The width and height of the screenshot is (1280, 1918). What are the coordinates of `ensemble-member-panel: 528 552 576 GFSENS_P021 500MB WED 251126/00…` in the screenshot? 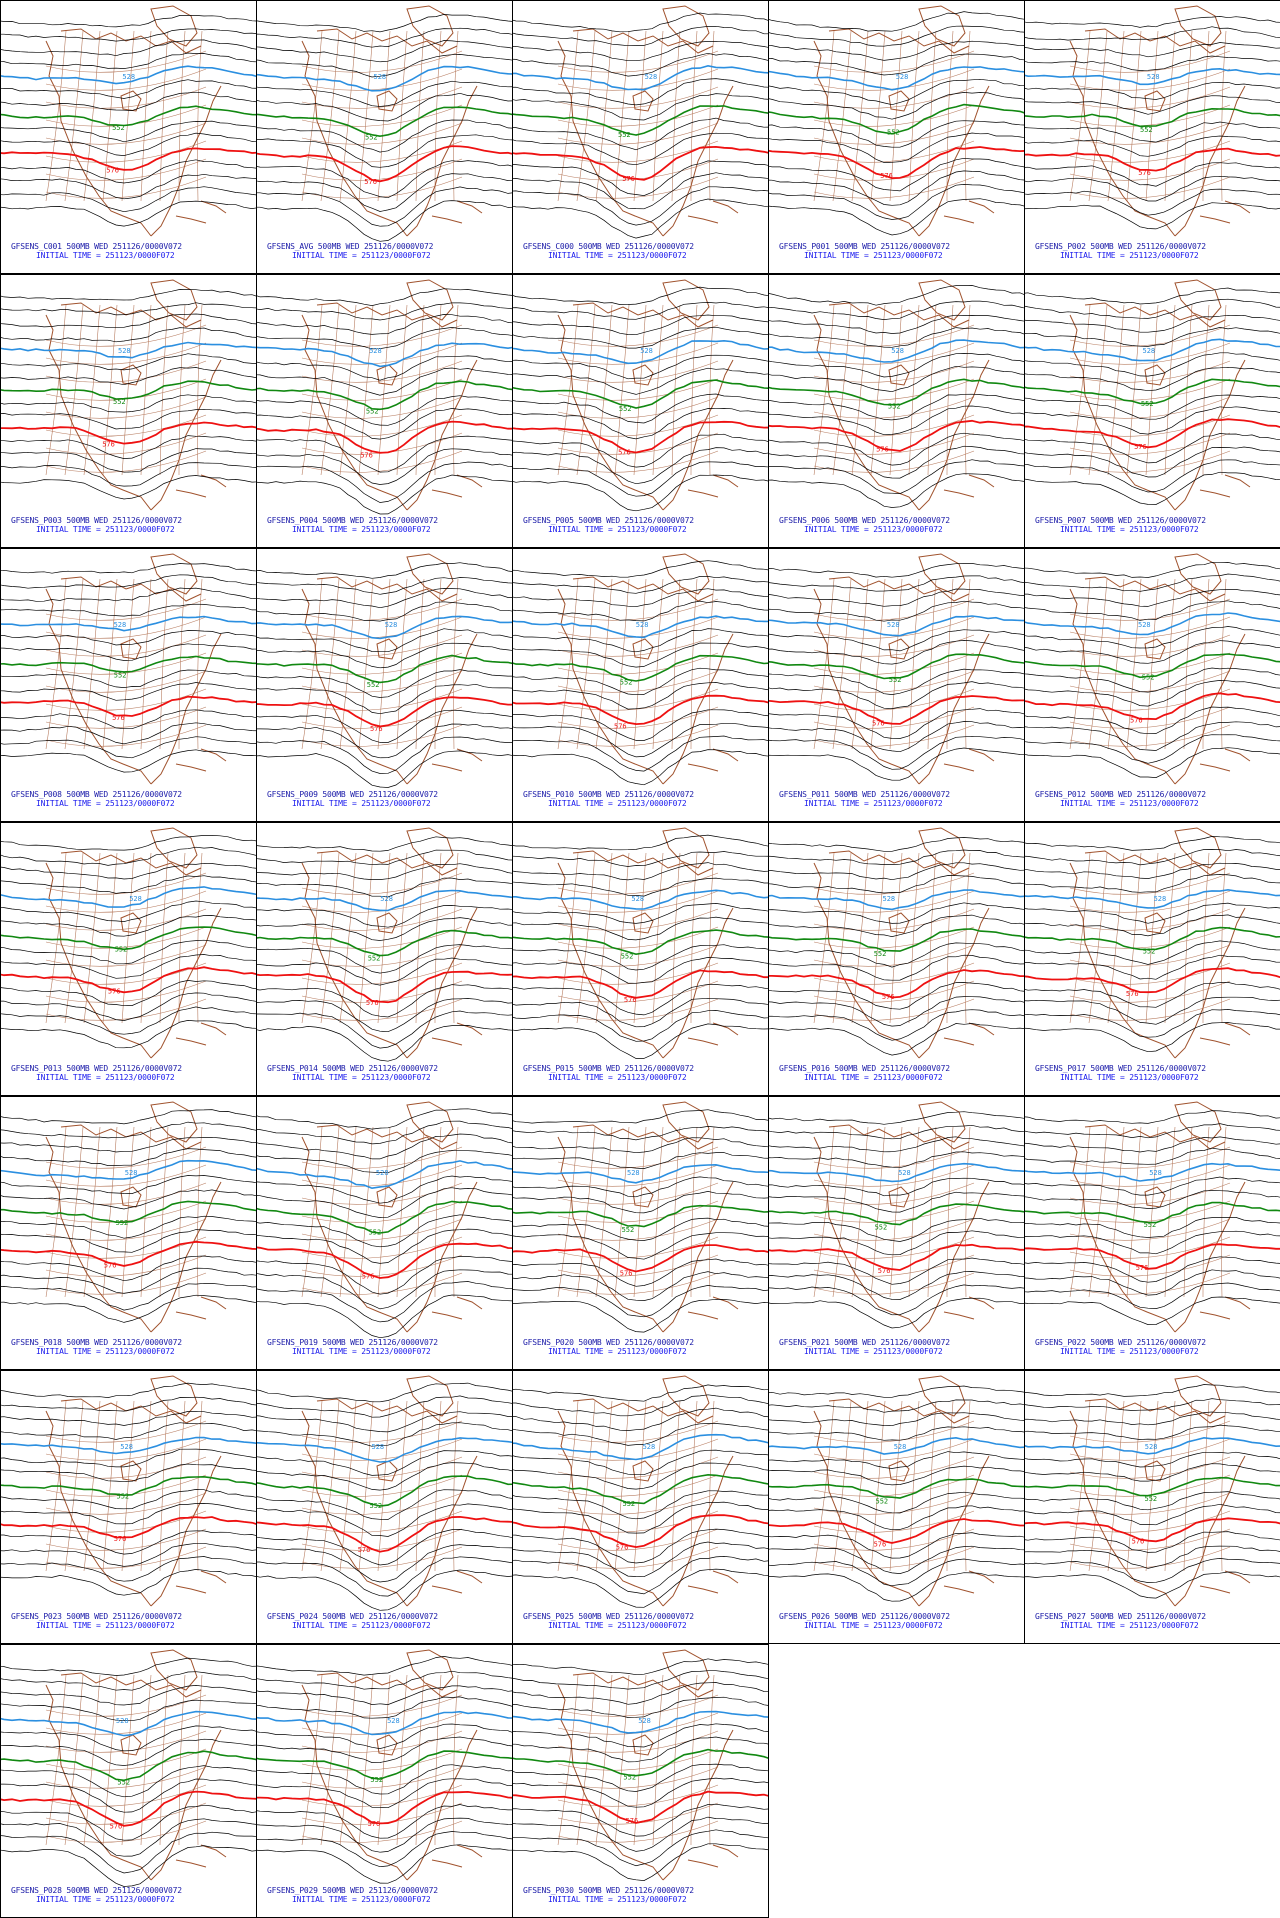 It's located at (896, 1233).